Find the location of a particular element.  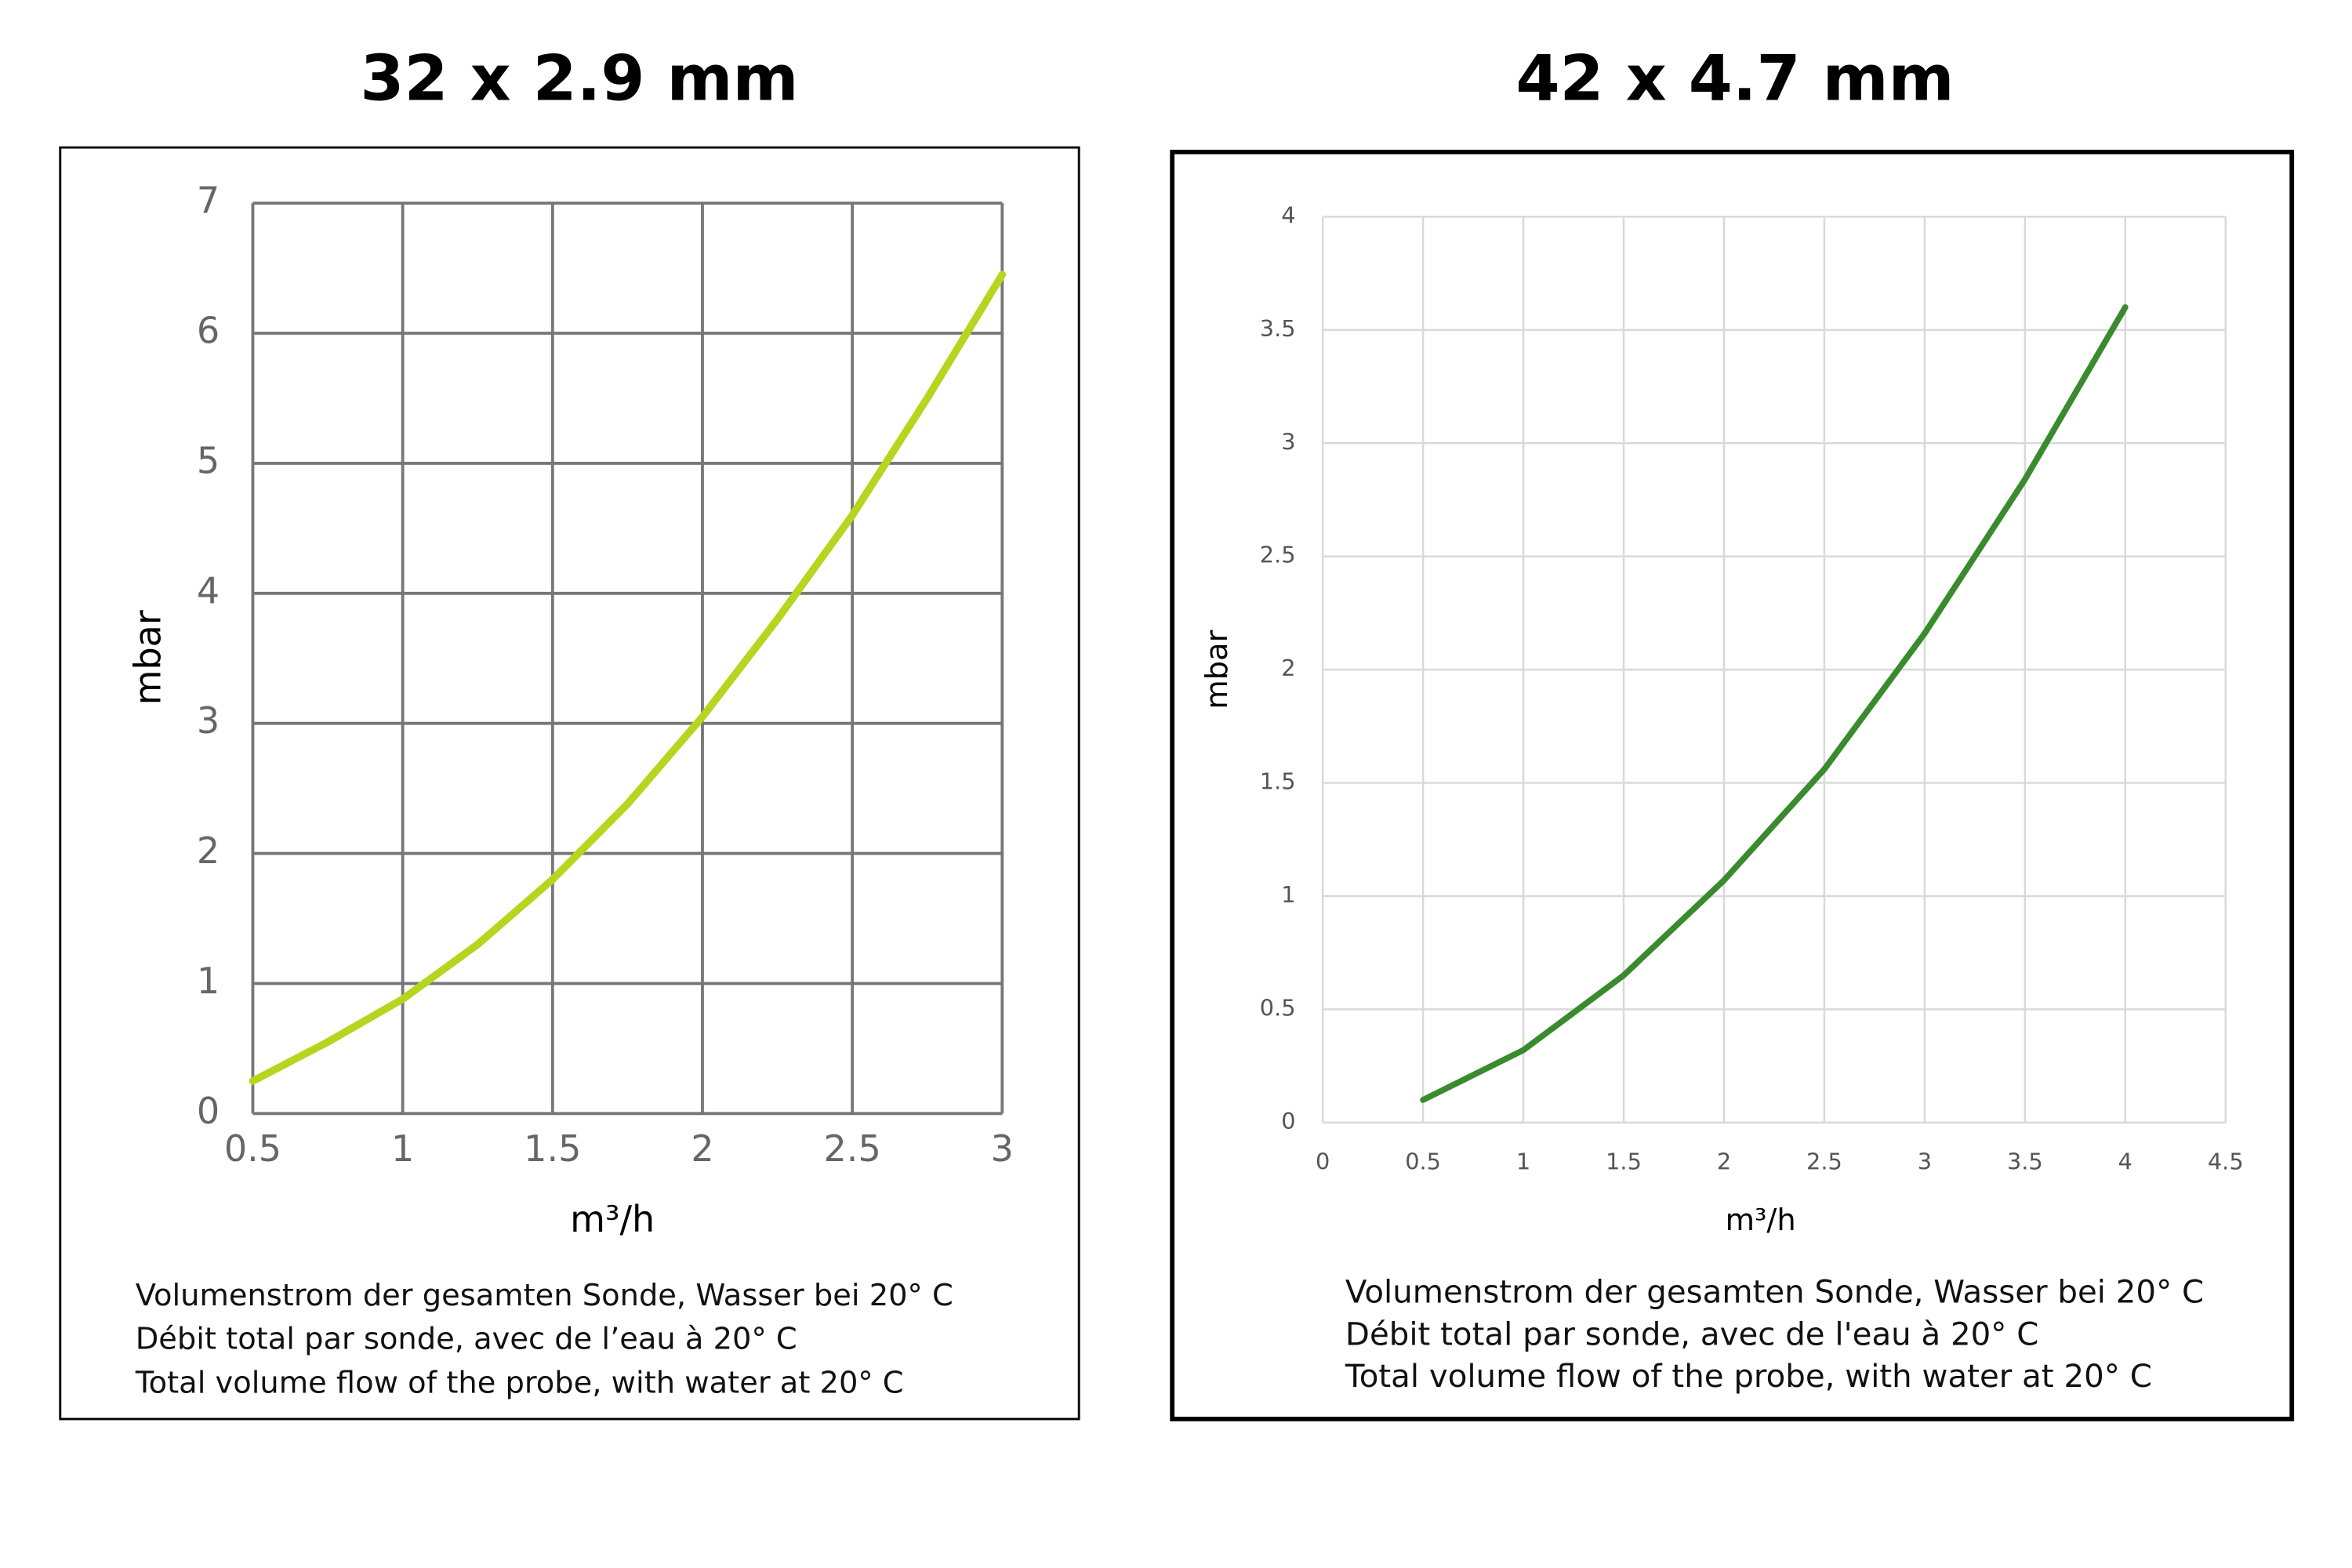

y-tick-label: 0.5 is located at coordinates (1278, 1007).